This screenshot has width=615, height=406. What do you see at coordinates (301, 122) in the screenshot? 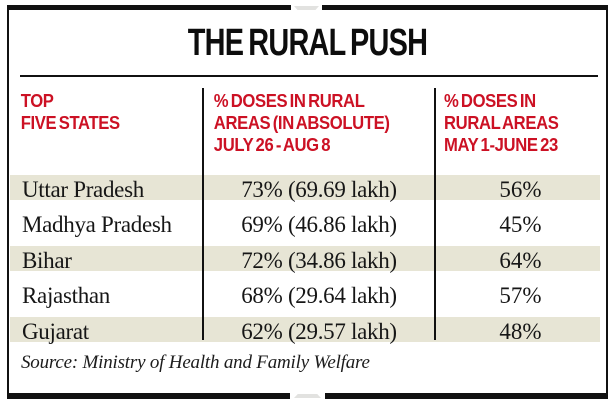
I see `header-jul-aug-line2: AREAS (IN ABSOLUTE)` at bounding box center [301, 122].